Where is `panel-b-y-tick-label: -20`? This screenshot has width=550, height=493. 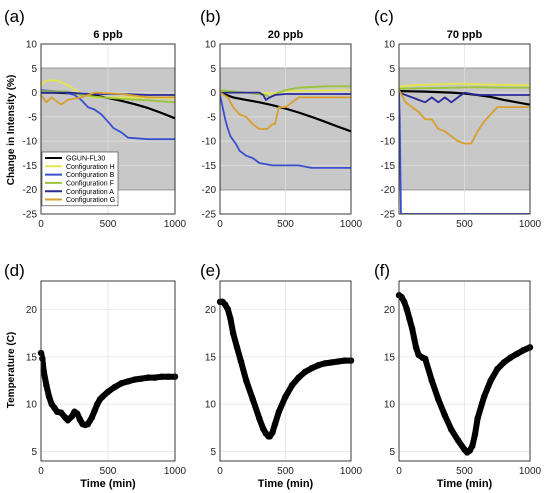 panel-b-y-tick-label: -20 is located at coordinates (209, 190).